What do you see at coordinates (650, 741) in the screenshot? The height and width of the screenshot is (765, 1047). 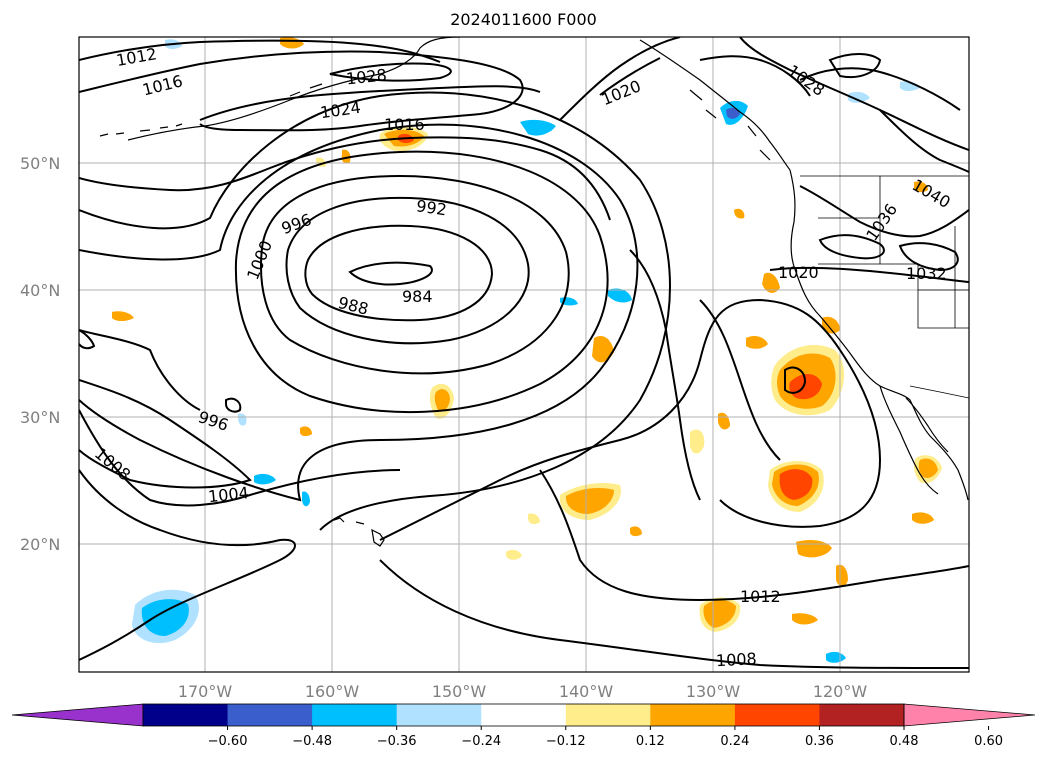 I see `colorbar-tick-label: 0.12` at bounding box center [650, 741].